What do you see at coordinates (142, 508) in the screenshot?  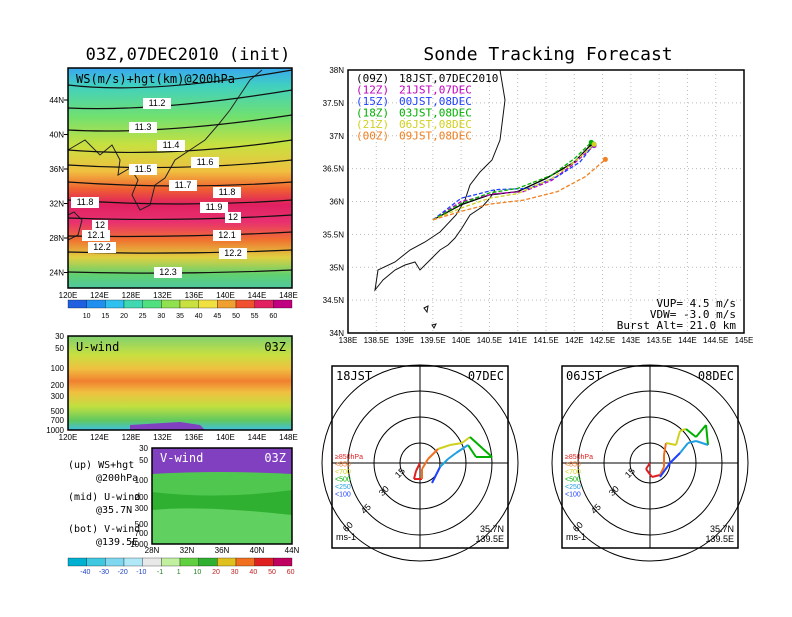 I see `vwind-y-tick: 300` at bounding box center [142, 508].